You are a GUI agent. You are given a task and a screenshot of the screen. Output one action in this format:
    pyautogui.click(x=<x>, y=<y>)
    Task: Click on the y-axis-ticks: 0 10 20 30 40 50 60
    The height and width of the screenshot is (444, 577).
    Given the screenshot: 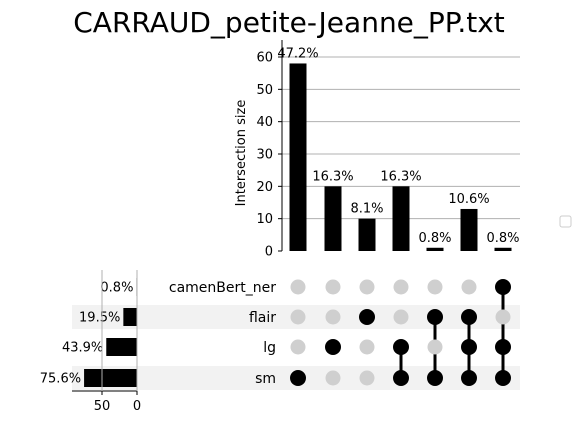 What is the action you would take?
    pyautogui.click(x=269, y=155)
    